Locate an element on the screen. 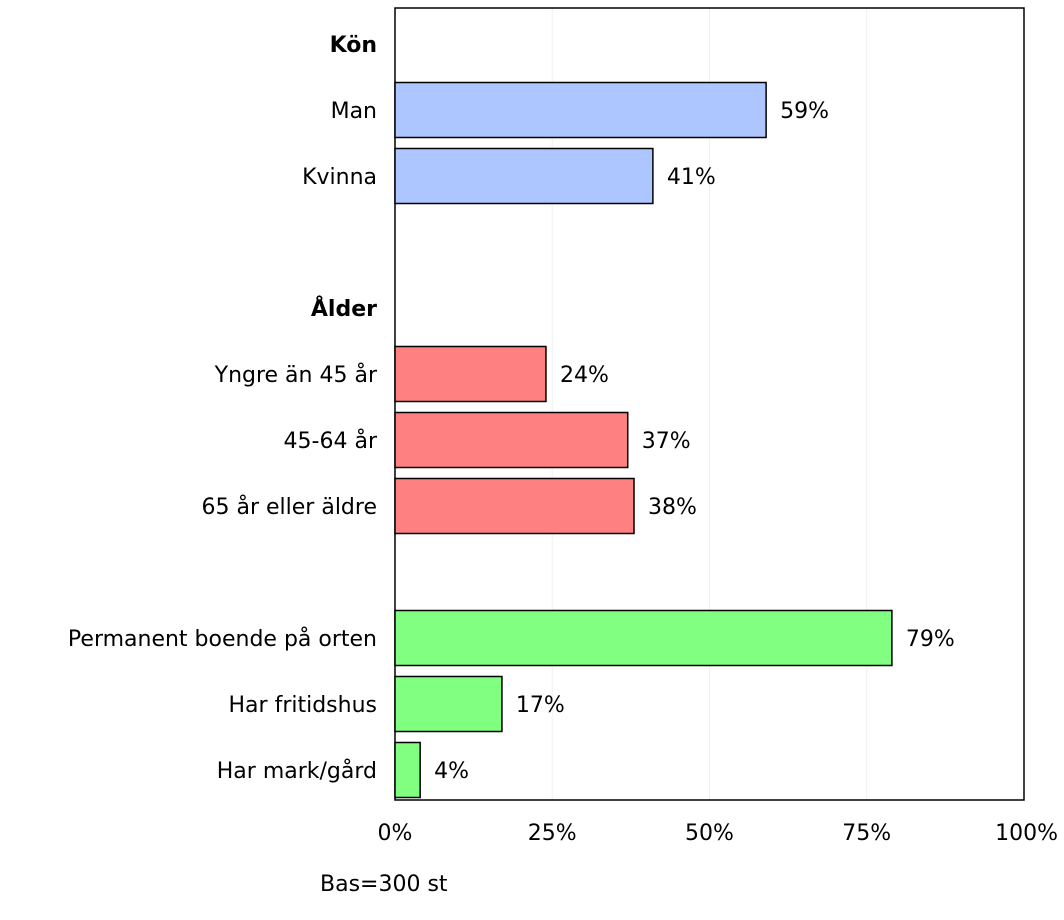  x-tick-label: 0% is located at coordinates (395, 833).